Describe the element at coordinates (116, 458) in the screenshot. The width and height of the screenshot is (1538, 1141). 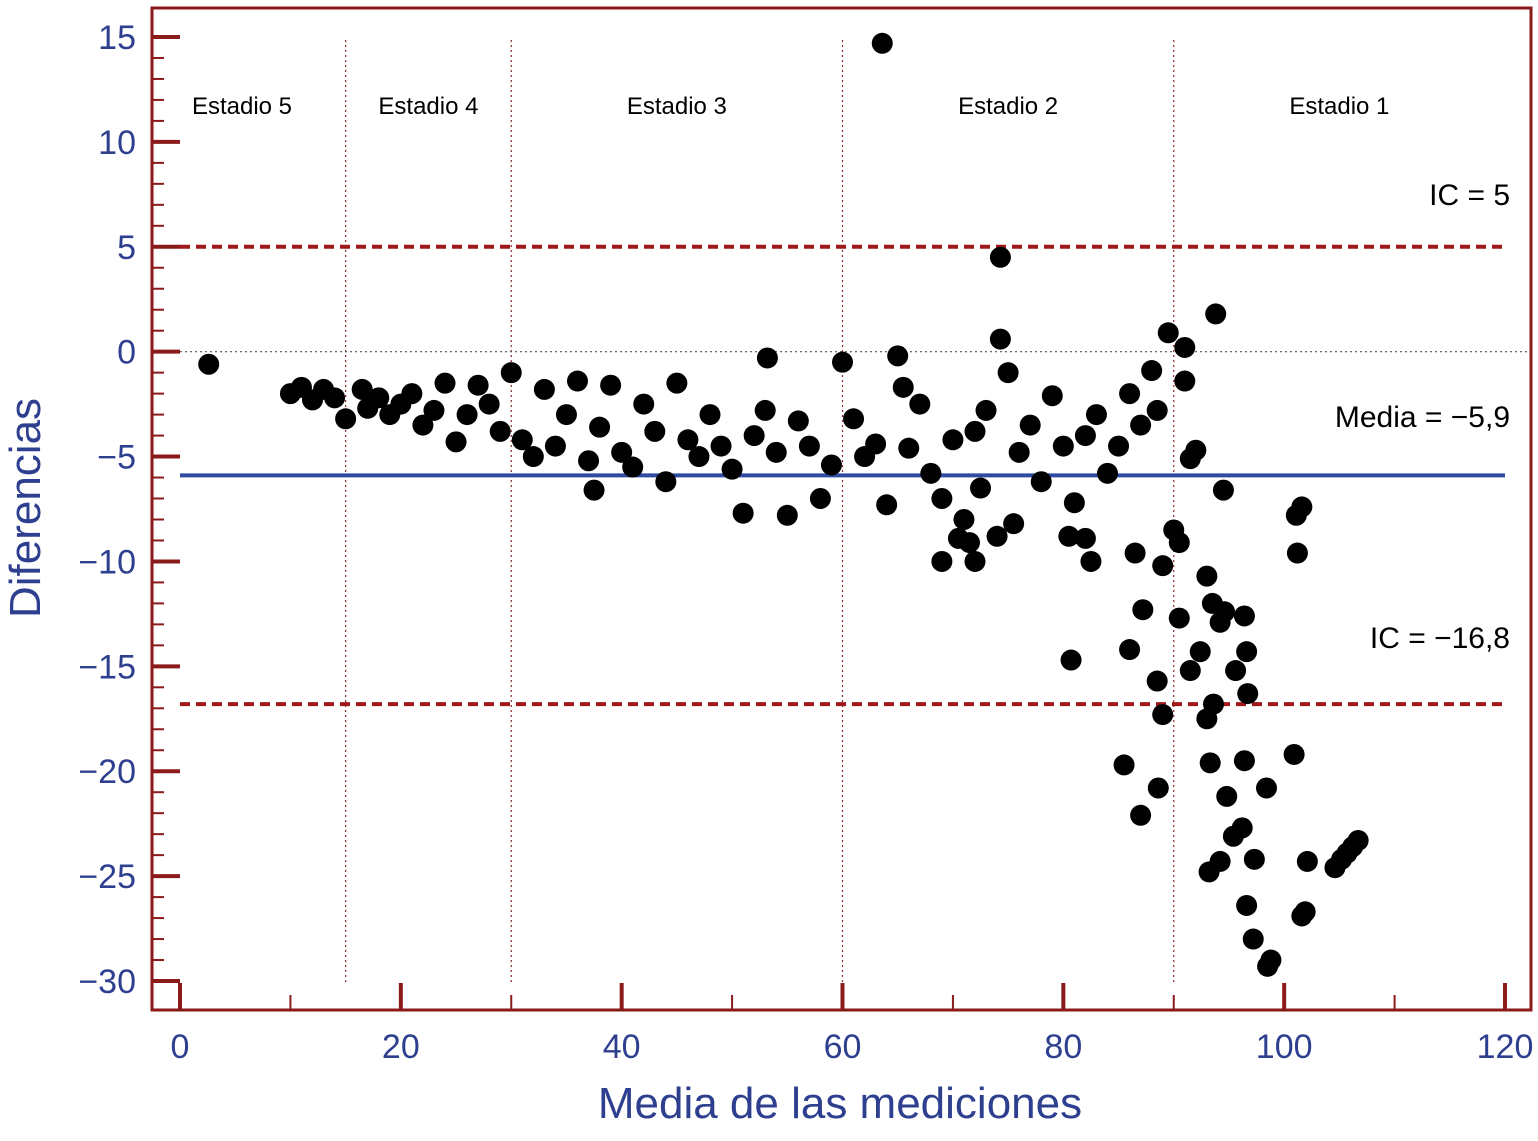
I see `y-tick-label: −5` at that location.